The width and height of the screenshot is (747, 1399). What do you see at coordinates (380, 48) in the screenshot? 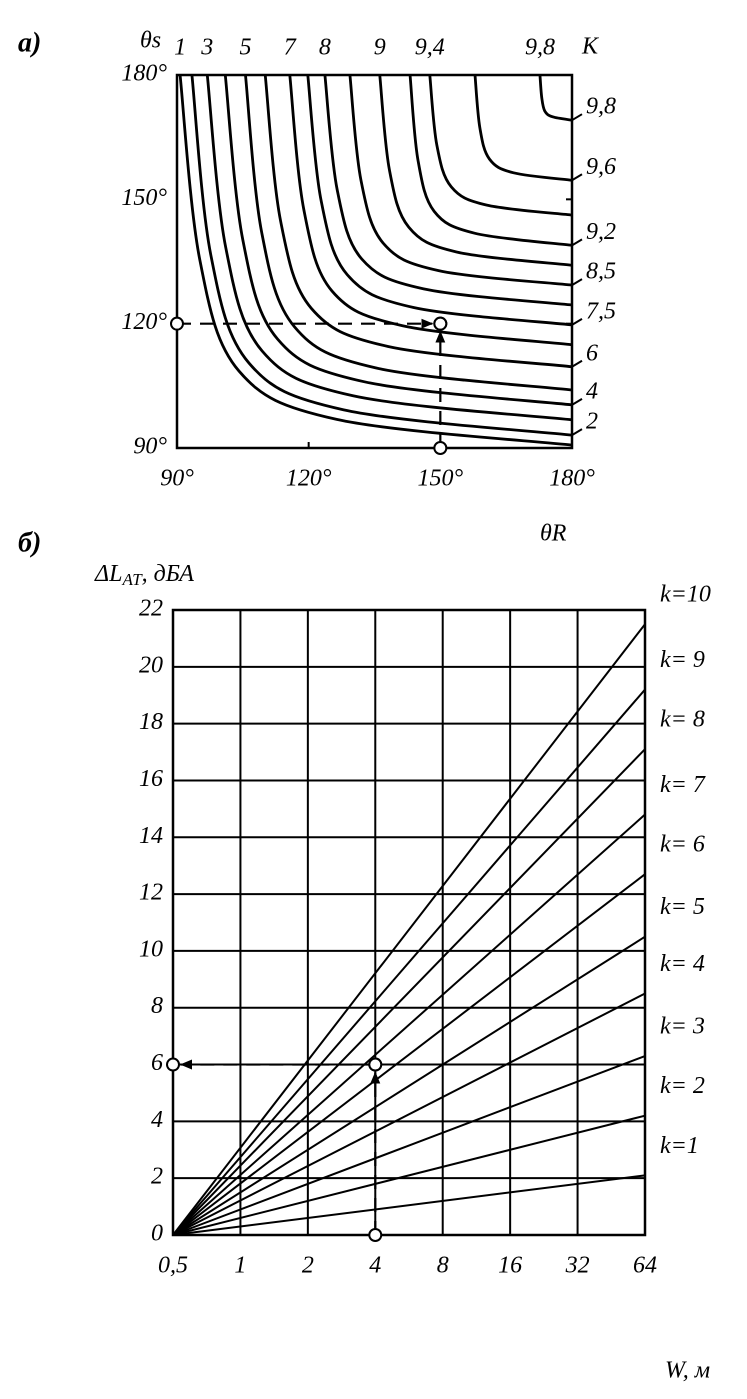
I see `curve-label: 9` at bounding box center [380, 48].